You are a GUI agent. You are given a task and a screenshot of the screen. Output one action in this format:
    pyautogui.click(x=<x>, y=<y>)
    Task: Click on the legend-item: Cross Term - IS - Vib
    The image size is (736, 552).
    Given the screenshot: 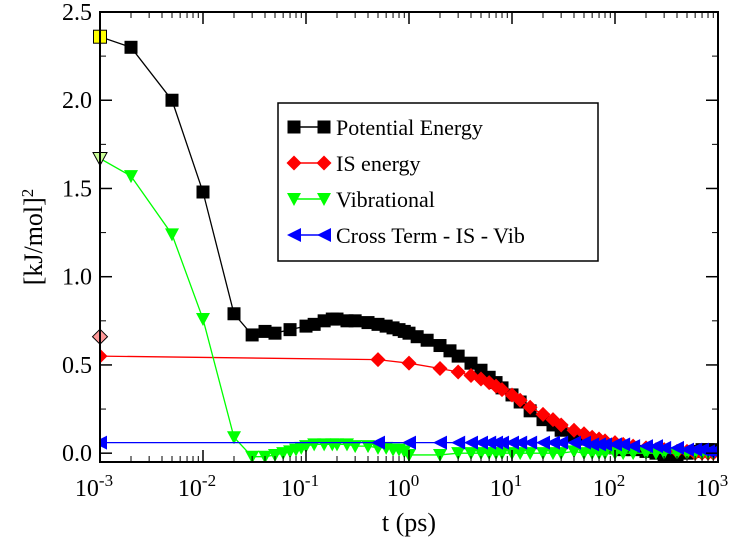 What is the action you would take?
    pyautogui.click(x=406, y=235)
    